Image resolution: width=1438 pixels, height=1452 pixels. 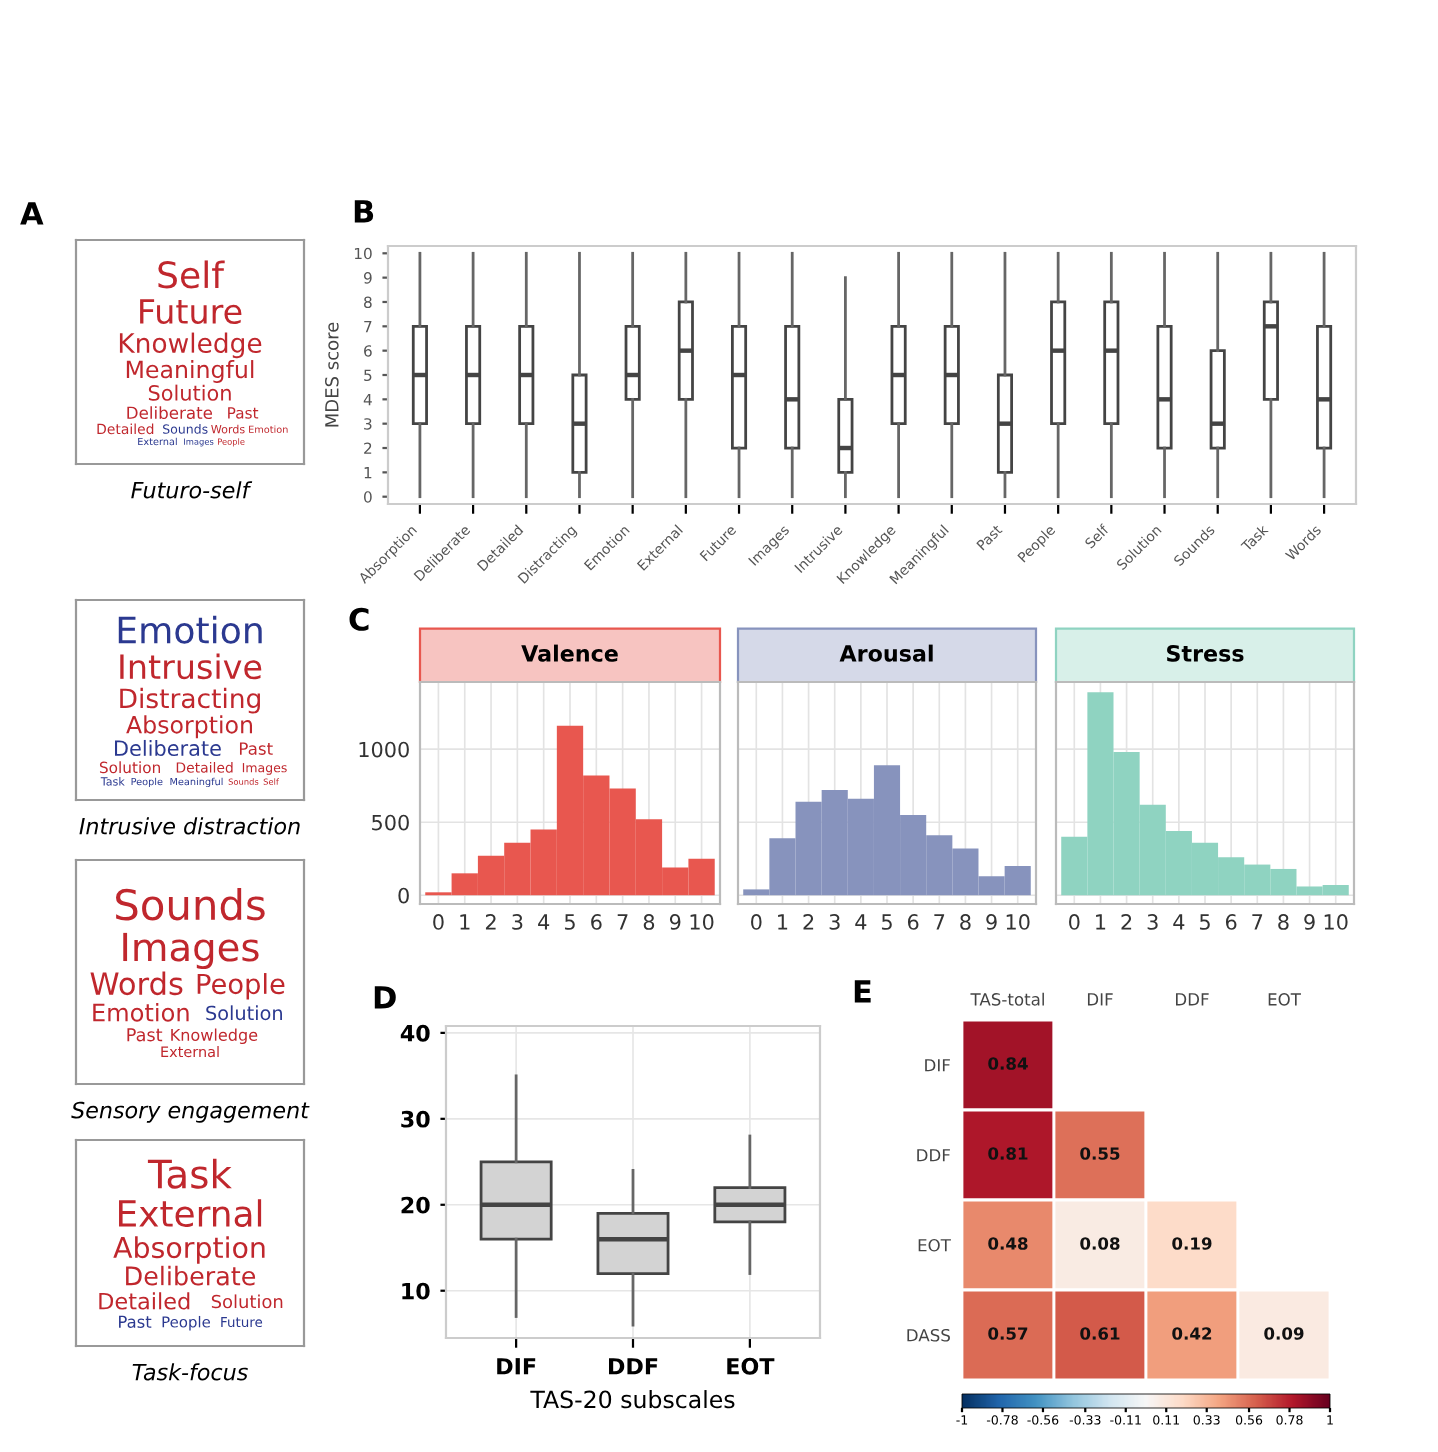 What do you see at coordinates (632, 1399) in the screenshot?
I see `x-axis-title: TAS-20 subscales` at bounding box center [632, 1399].